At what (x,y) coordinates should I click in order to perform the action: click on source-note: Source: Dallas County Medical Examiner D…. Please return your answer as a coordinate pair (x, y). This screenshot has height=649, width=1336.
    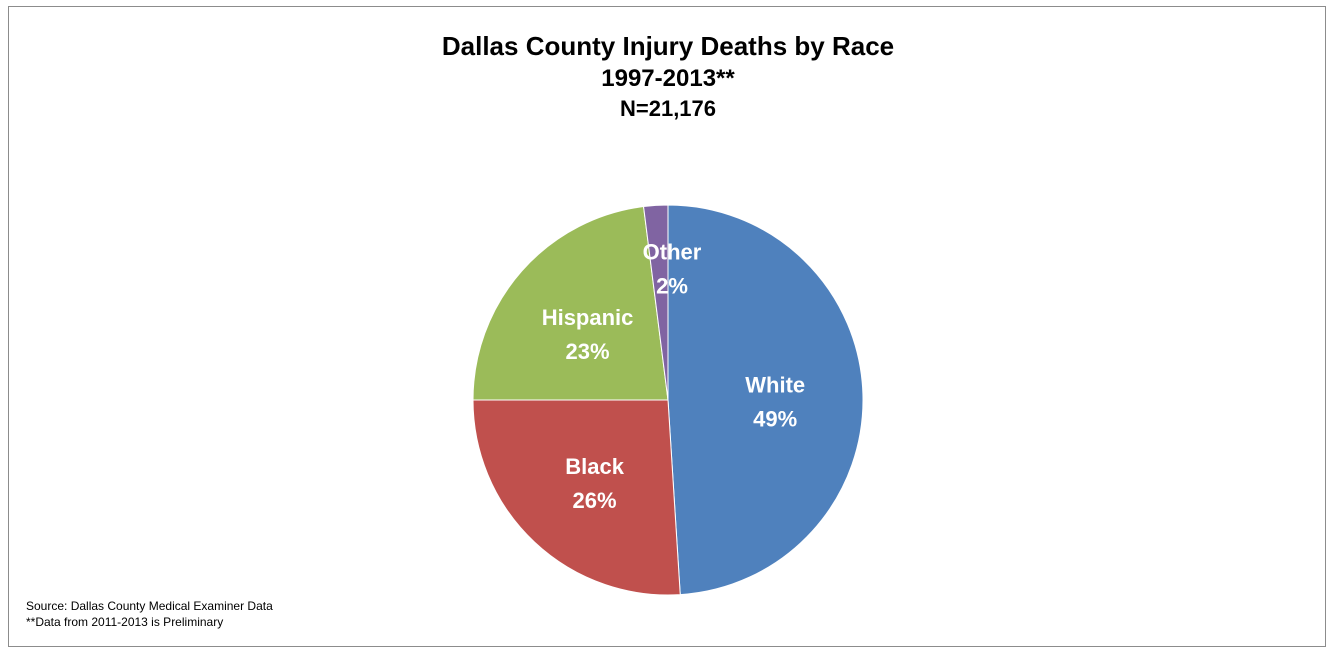
    Looking at the image, I should click on (149, 606).